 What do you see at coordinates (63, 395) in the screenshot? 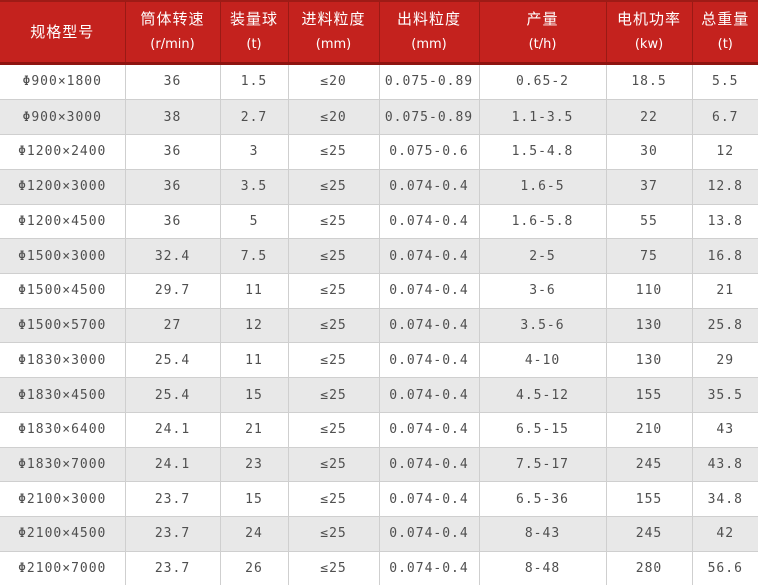
I see `cell-spec: Φ1830×4500` at bounding box center [63, 395].